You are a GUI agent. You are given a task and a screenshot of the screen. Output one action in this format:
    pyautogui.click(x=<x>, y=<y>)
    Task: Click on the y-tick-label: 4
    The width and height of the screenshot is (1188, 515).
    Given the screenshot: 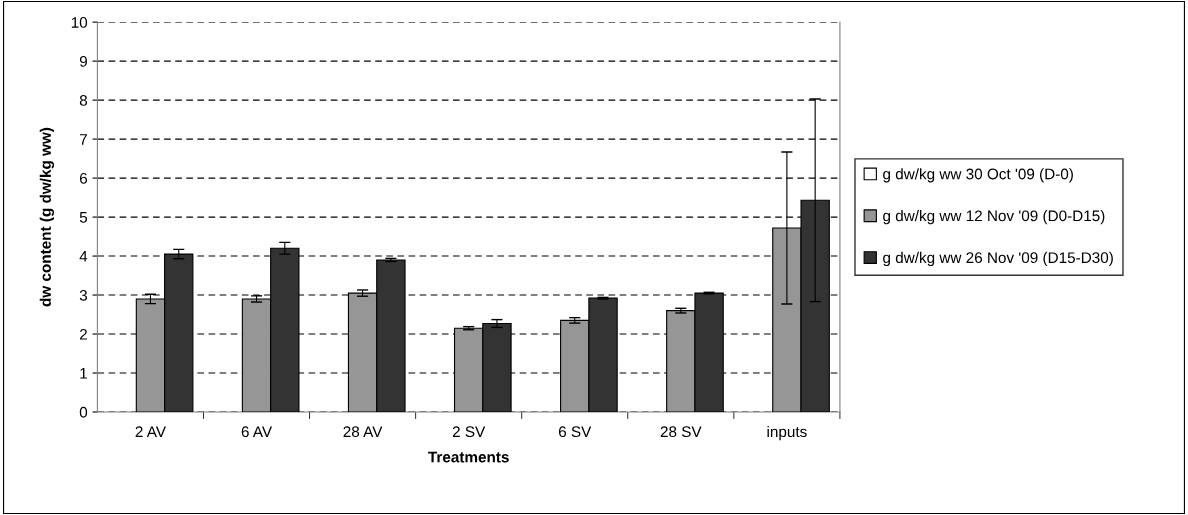 What is the action you would take?
    pyautogui.click(x=83, y=256)
    